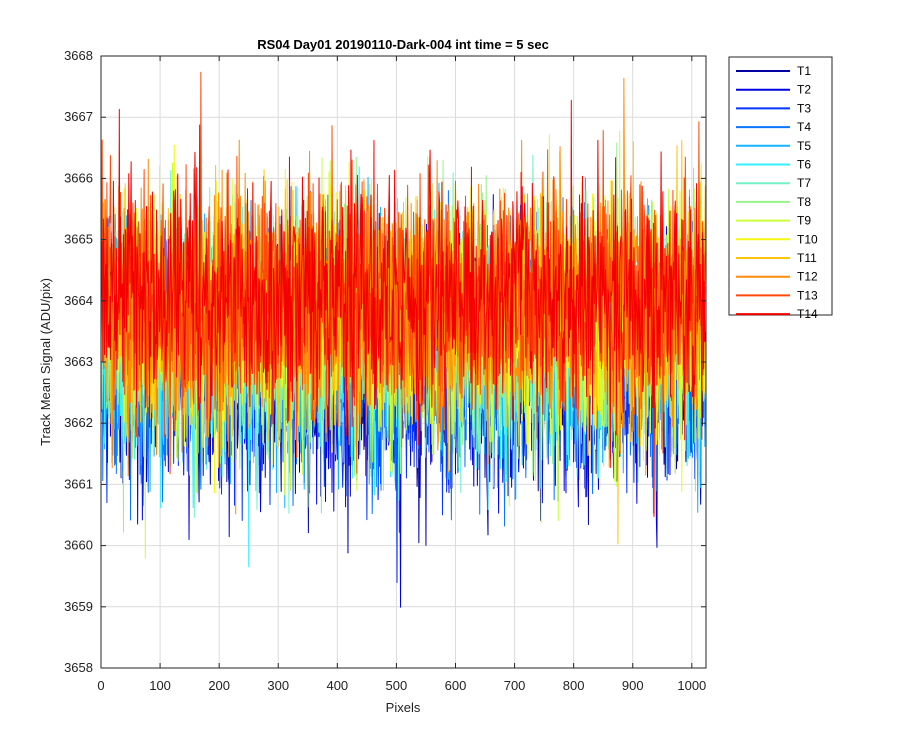  Describe the element at coordinates (78, 606) in the screenshot. I see `y-tick-label: 3659` at that location.